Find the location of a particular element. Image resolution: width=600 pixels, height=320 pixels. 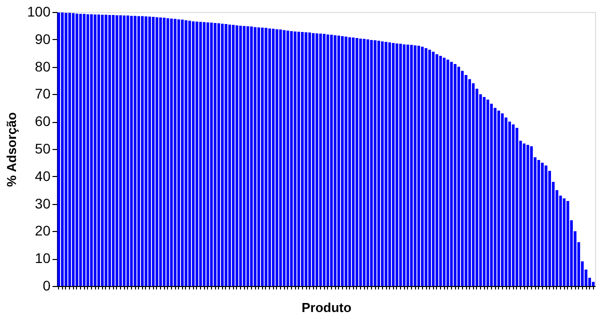

y-tick-label: 20 is located at coordinates (42, 230).